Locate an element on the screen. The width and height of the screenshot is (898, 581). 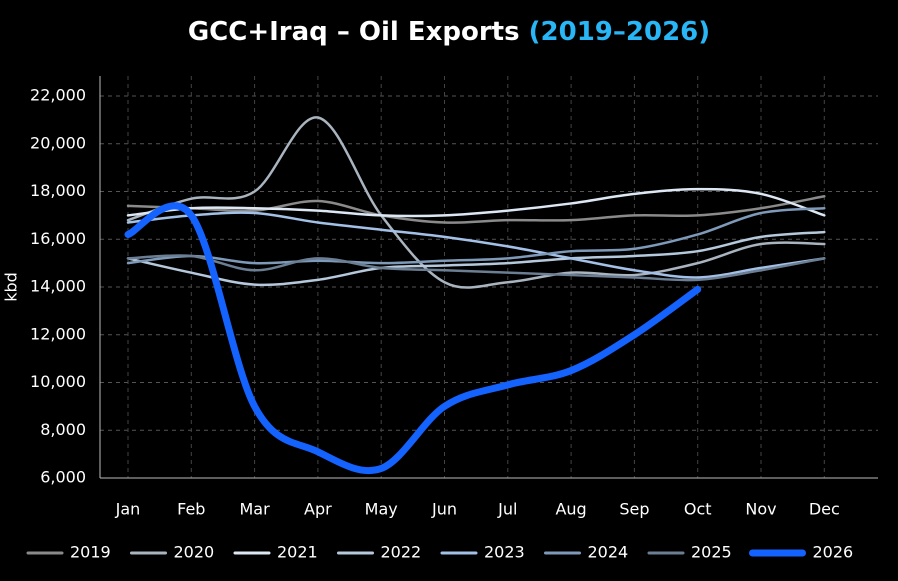
x-tick-label: Jun is located at coordinates (444, 509).